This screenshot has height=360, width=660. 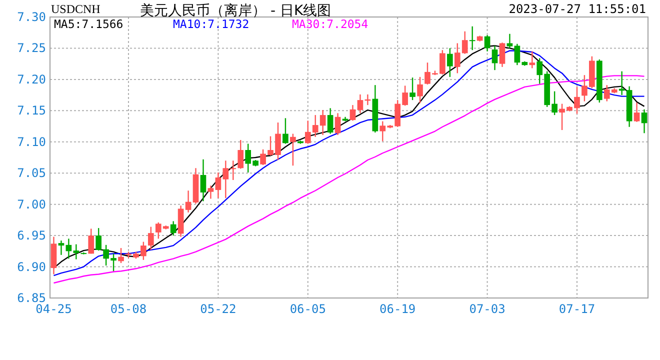 I want to click on x-tick-label: 07-17, so click(x=577, y=309).